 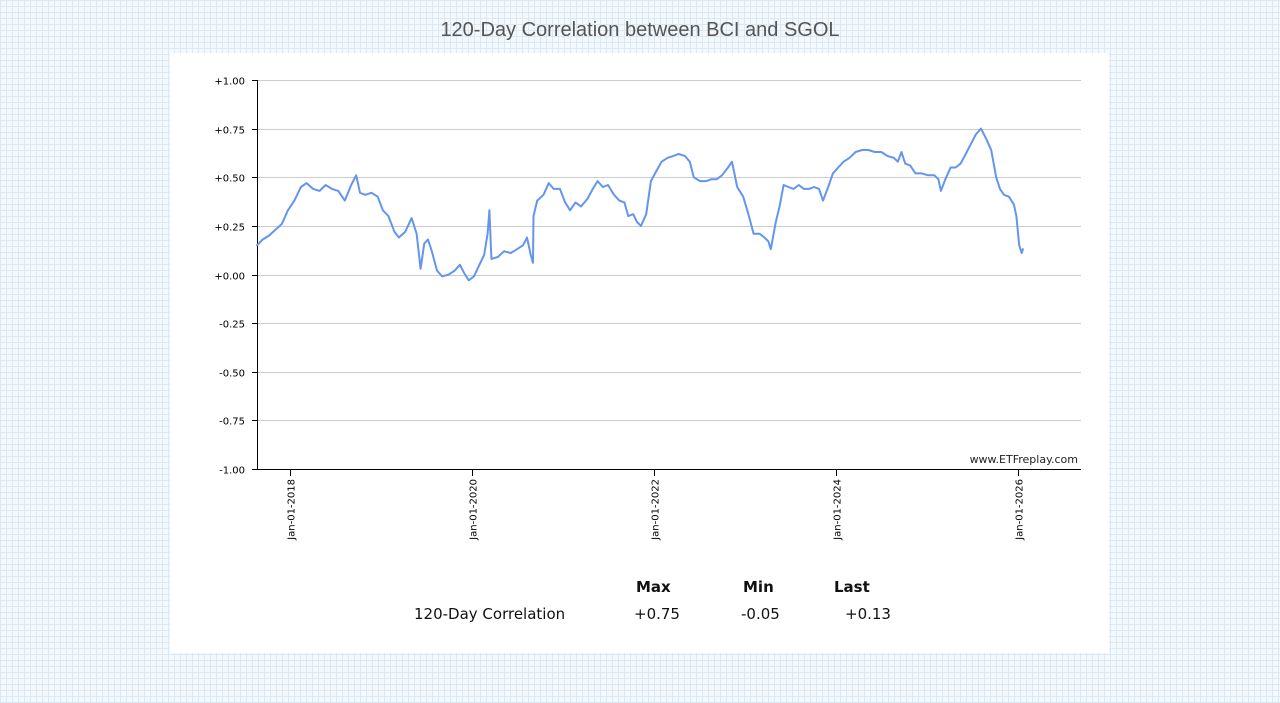 I want to click on y-tick-label: +0.75, so click(x=229, y=131).